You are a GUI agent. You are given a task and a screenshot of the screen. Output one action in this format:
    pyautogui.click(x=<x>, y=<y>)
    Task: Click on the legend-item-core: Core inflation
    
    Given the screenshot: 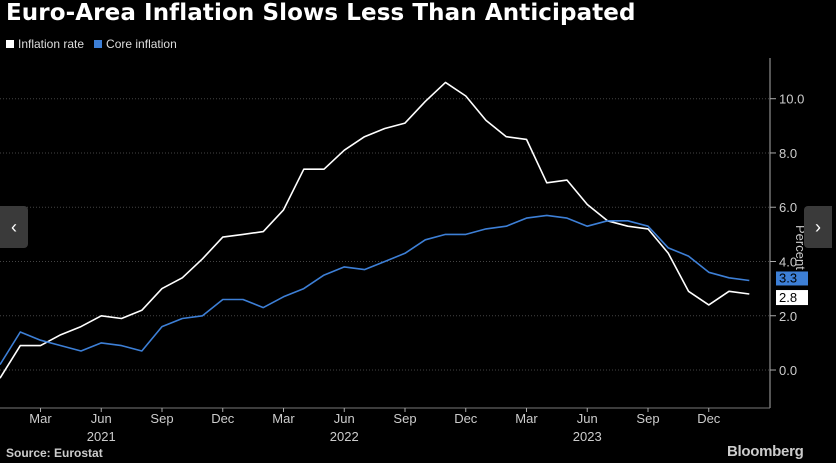 What is the action you would take?
    pyautogui.click(x=135, y=44)
    